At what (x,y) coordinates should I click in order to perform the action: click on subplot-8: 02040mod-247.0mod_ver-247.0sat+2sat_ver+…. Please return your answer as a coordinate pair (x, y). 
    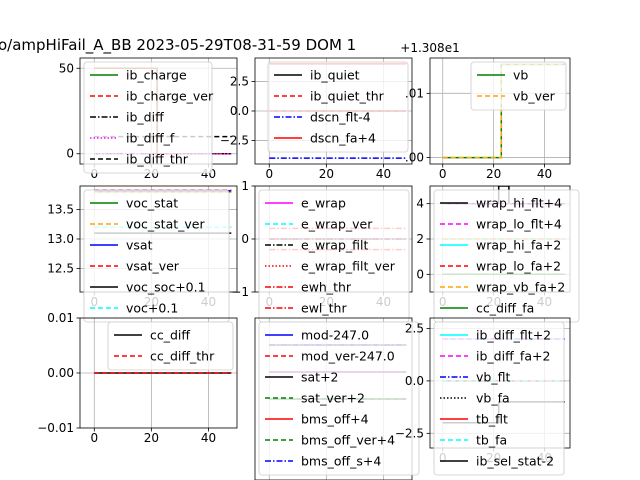
    Looking at the image, I should click on (337, 398).